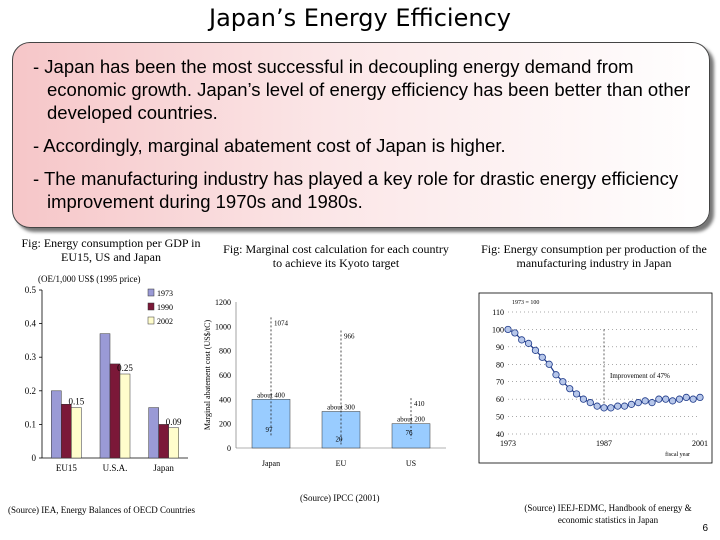 This screenshot has height=540, width=720. Describe the element at coordinates (700, 443) in the screenshot. I see `chart3-xtick-label: 2001` at that location.